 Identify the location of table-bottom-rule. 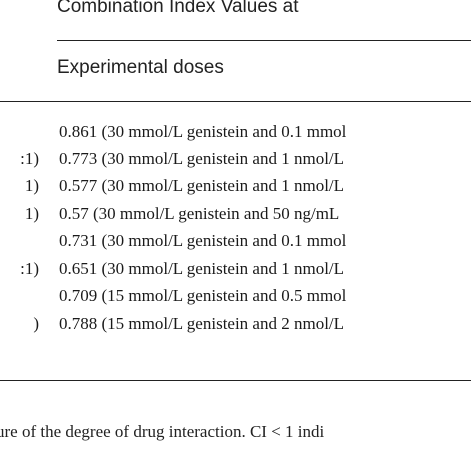
(235, 380).